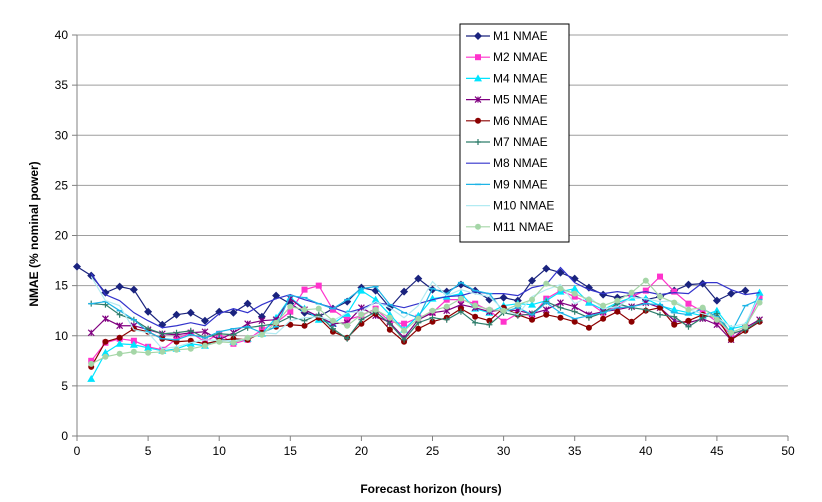 The image size is (822, 502). Describe the element at coordinates (504, 451) in the screenshot. I see `x-tick-label: 30` at that location.